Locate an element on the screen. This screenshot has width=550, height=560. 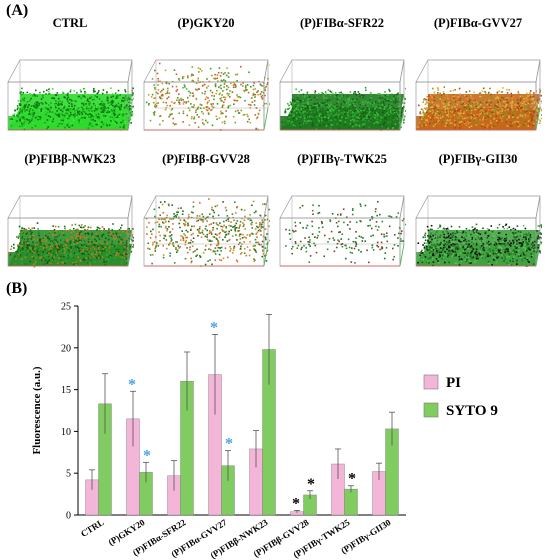
image-cell: (P)FIBβ-NWK23 is located at coordinates (70, 210).